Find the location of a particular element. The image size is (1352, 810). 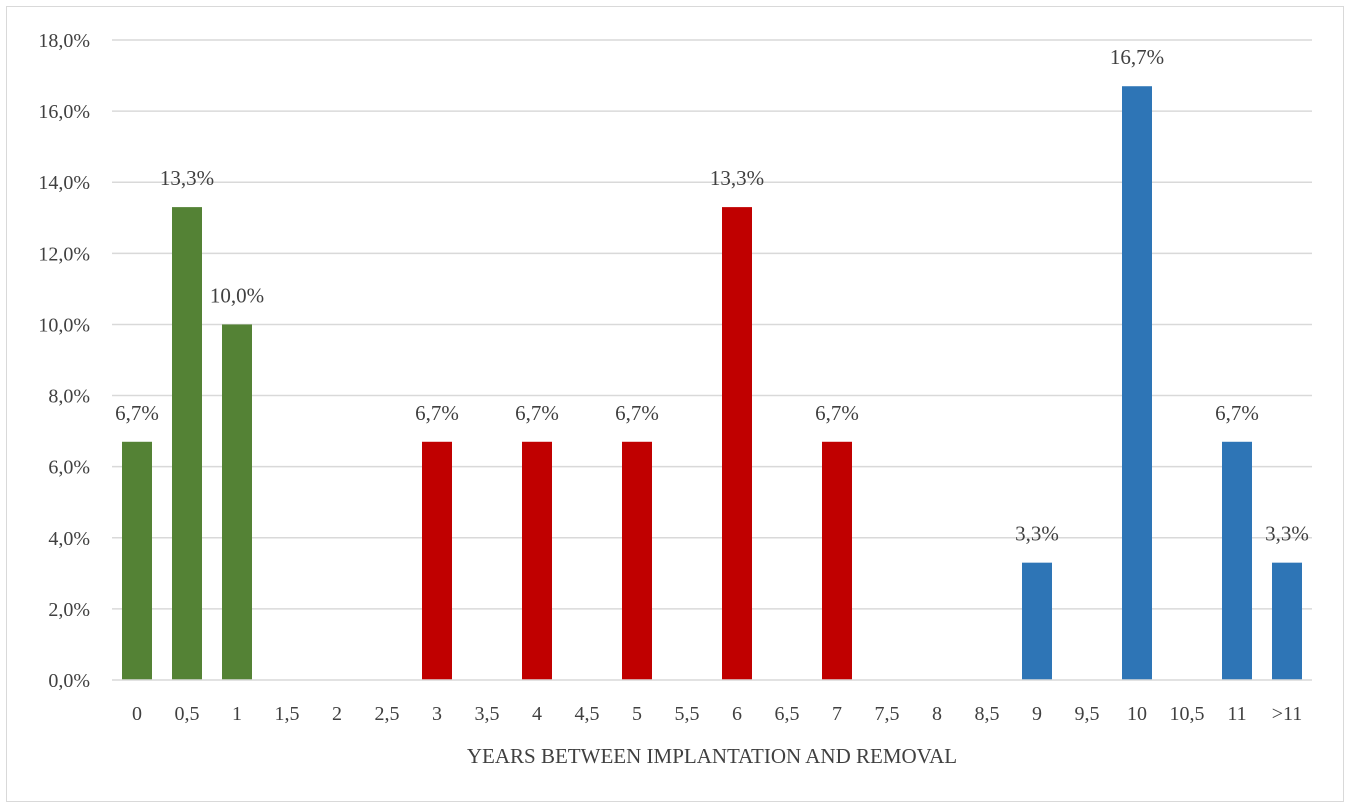

x-axis-title: YEARS BETWEEN IMPLANTATION AND REMOVAL is located at coordinates (712, 756).